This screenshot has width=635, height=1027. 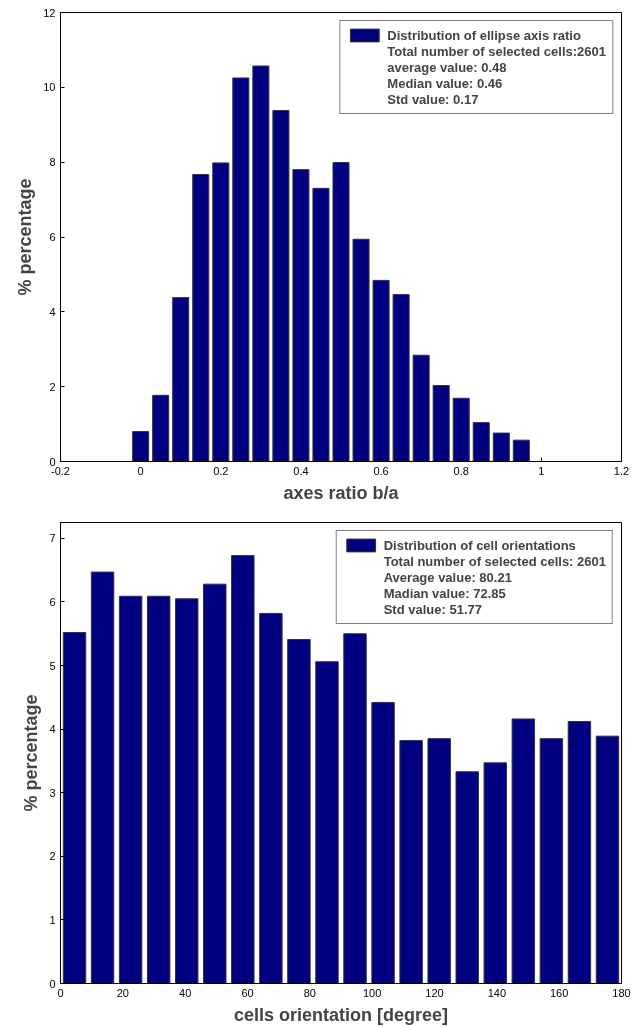 What do you see at coordinates (445, 83) in the screenshot?
I see `annotation: Median value: 0.46` at bounding box center [445, 83].